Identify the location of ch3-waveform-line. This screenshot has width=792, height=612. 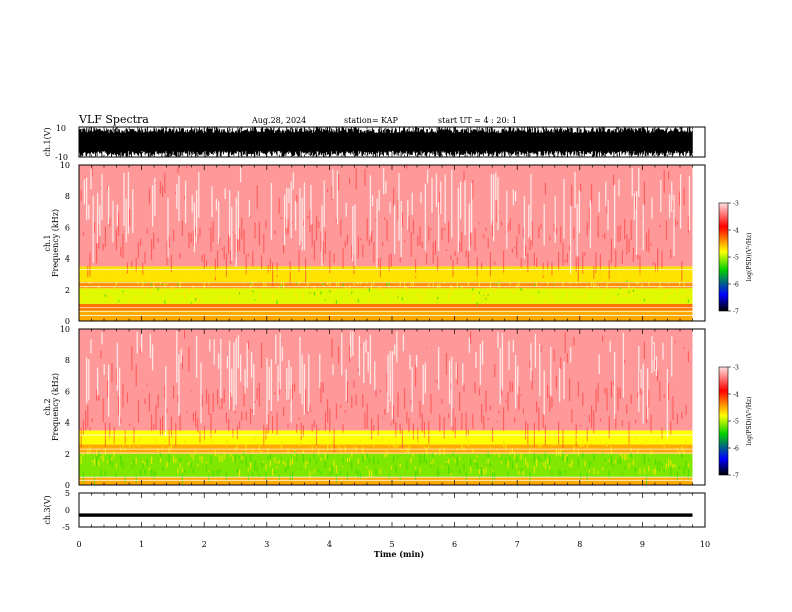
(386, 515).